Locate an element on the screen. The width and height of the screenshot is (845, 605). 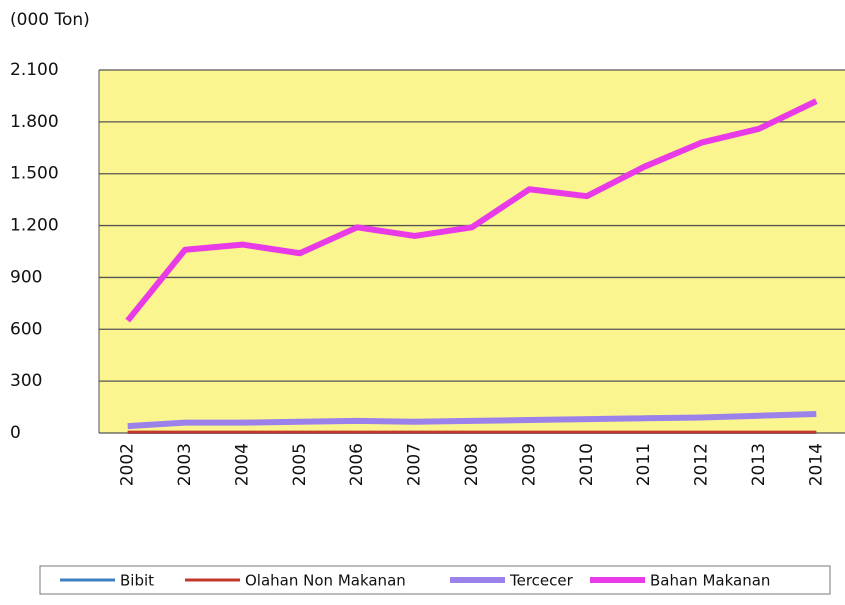
x-tick-label: 2008 is located at coordinates (472, 464).